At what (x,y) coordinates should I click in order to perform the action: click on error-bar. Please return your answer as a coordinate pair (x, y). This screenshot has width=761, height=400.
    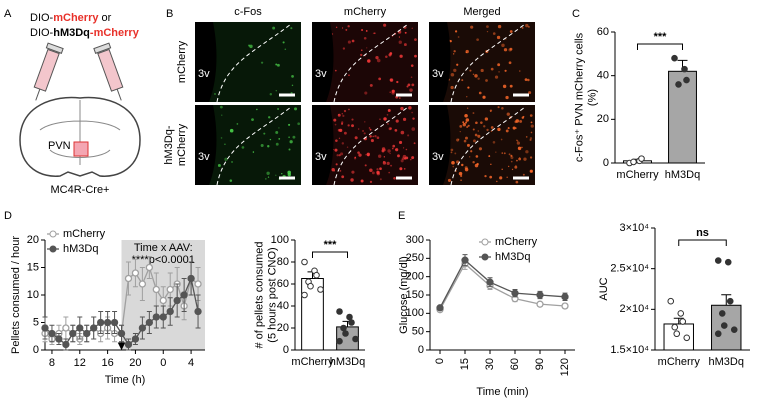
    Looking at the image, I should click on (726, 300).